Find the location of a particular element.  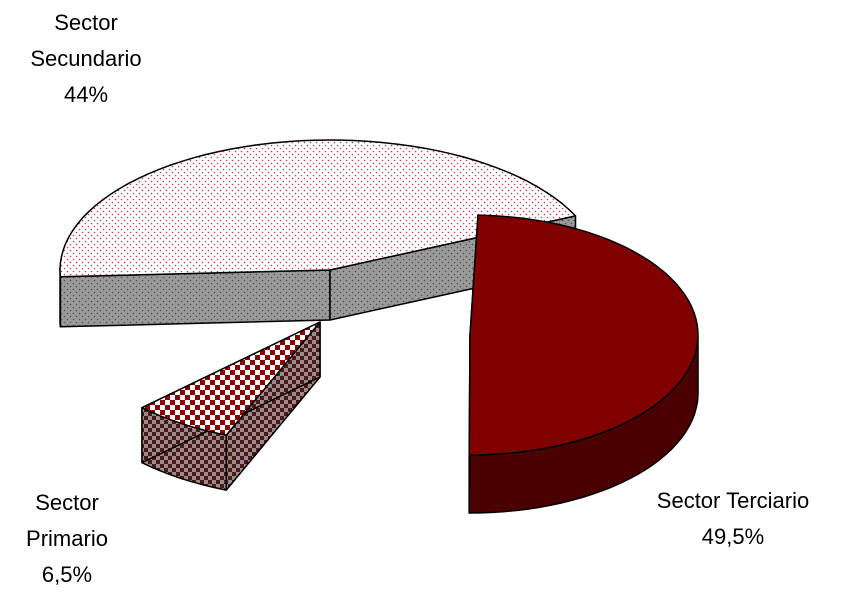

slice-label: Sector Terciario 49,5% is located at coordinates (733, 518).